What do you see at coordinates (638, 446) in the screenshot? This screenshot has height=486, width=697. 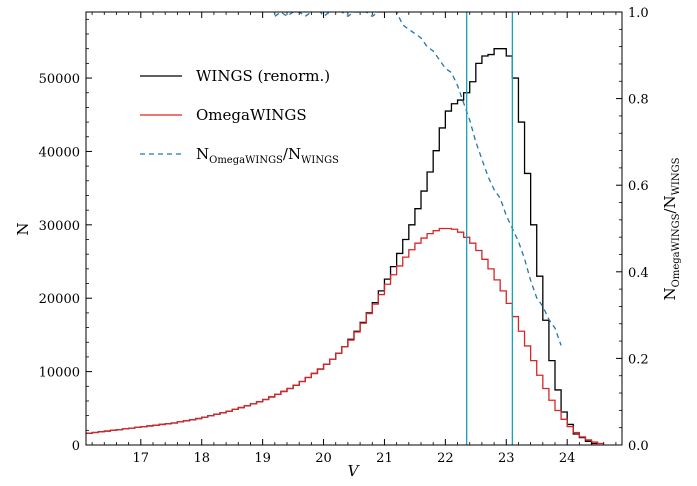 I see `y-right-tick-label: 0.0` at bounding box center [638, 446].